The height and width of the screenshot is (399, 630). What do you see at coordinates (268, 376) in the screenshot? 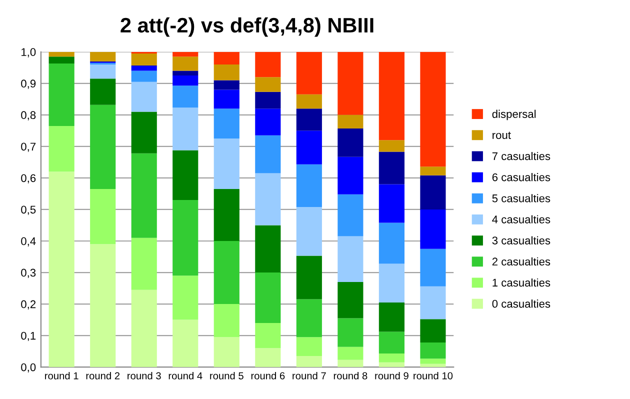
I see `x-tick-label: round 6` at bounding box center [268, 376].